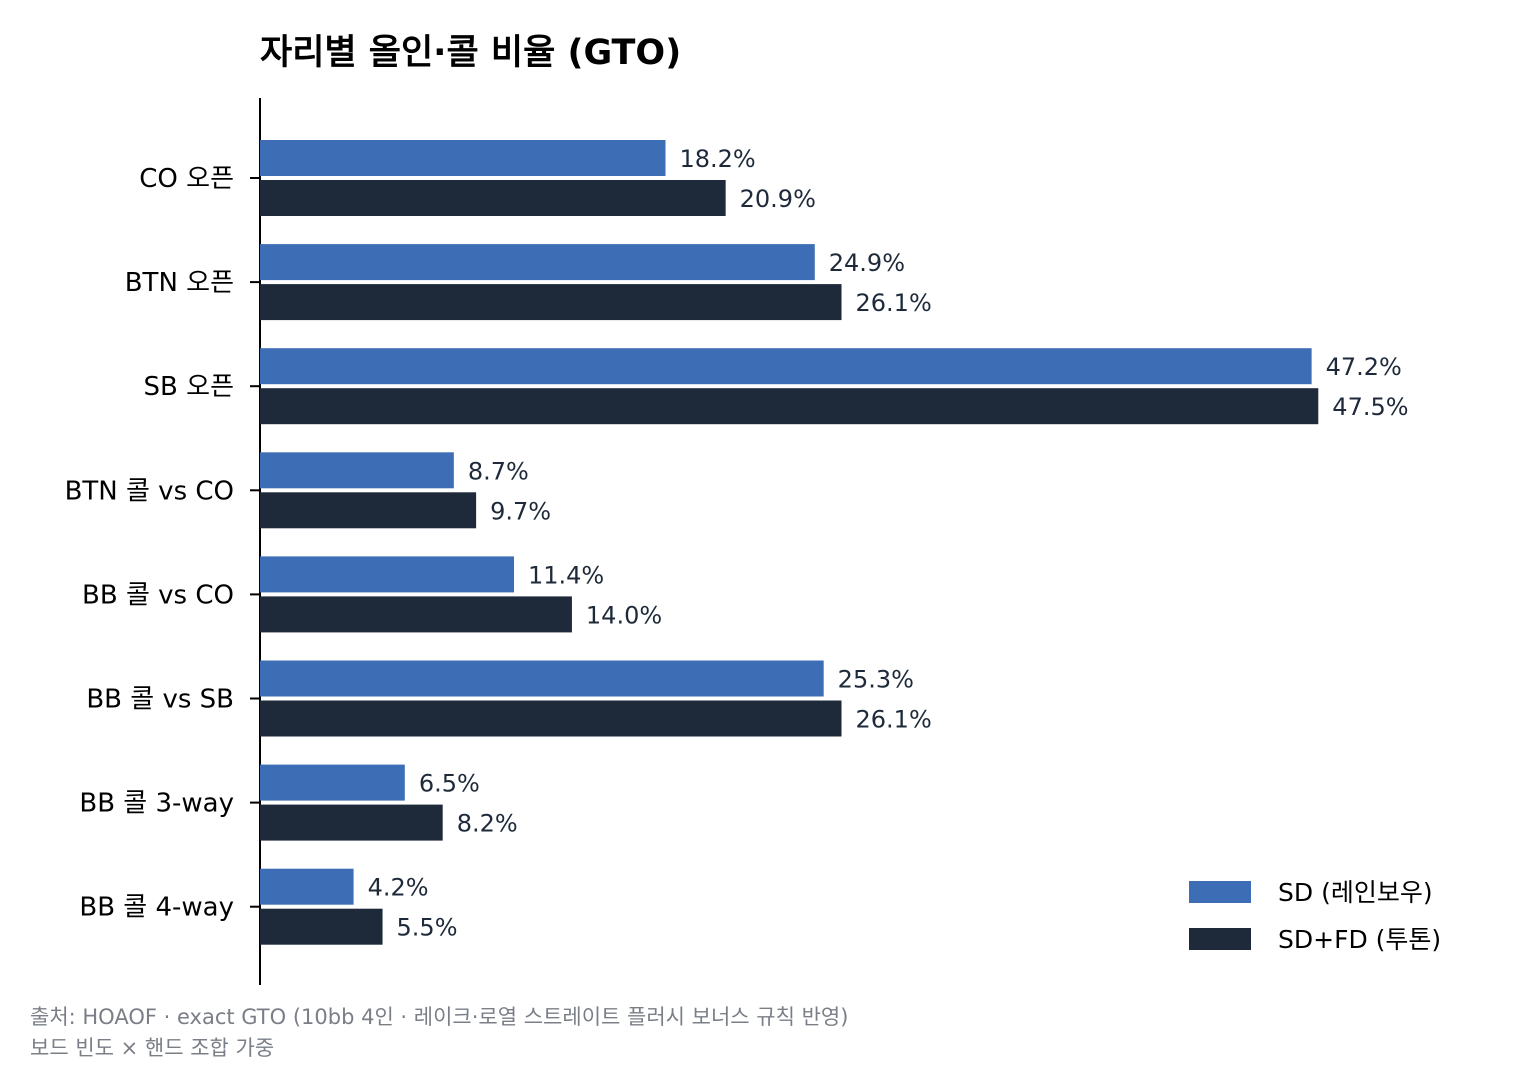 The width and height of the screenshot is (1529, 1092). Describe the element at coordinates (876, 680) in the screenshot. I see `data-label: 25.3%` at that location.